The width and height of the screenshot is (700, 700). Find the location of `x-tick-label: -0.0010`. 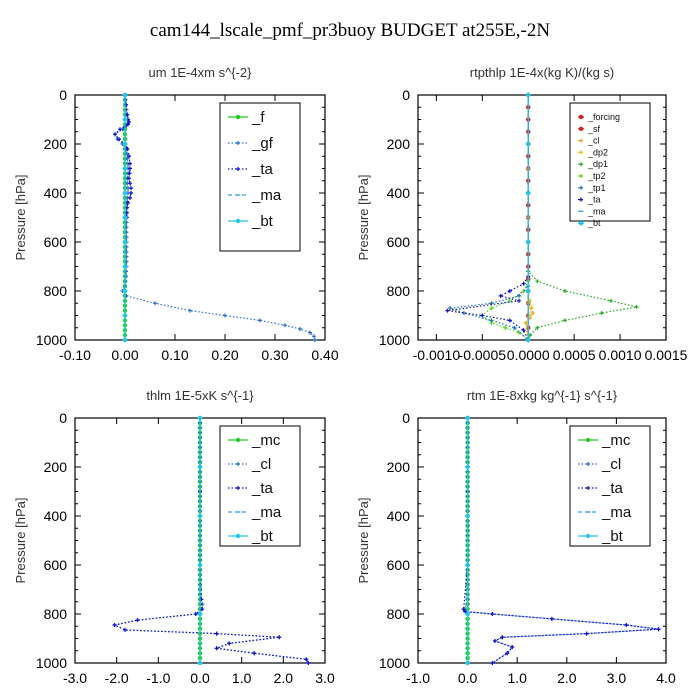

x-tick-label: -0.0010 is located at coordinates (437, 355).